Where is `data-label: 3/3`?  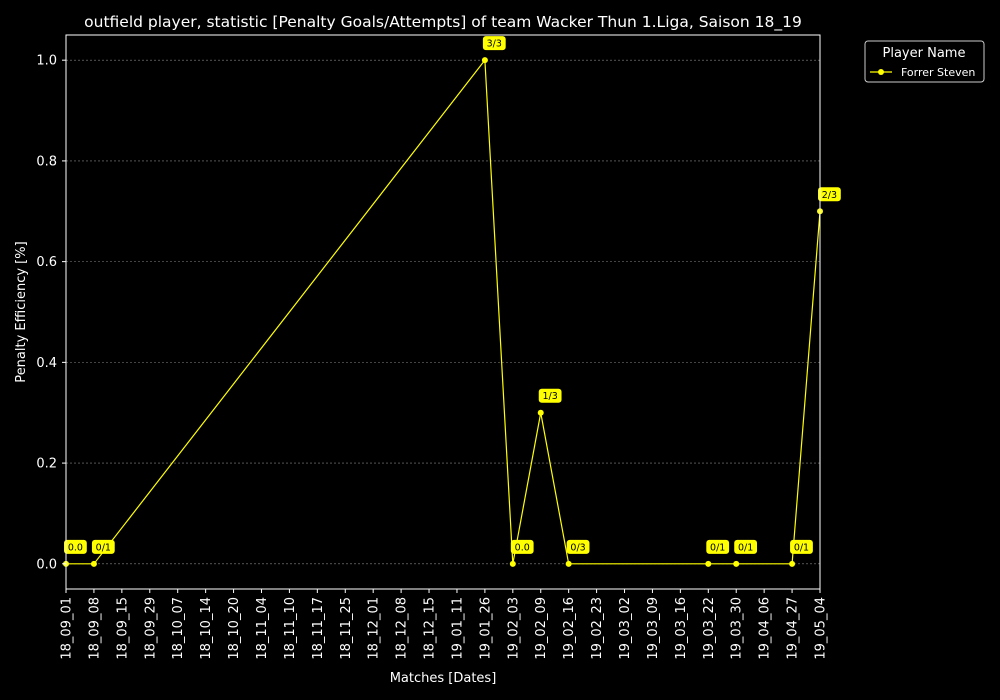 data-label: 3/3 is located at coordinates (494, 43).